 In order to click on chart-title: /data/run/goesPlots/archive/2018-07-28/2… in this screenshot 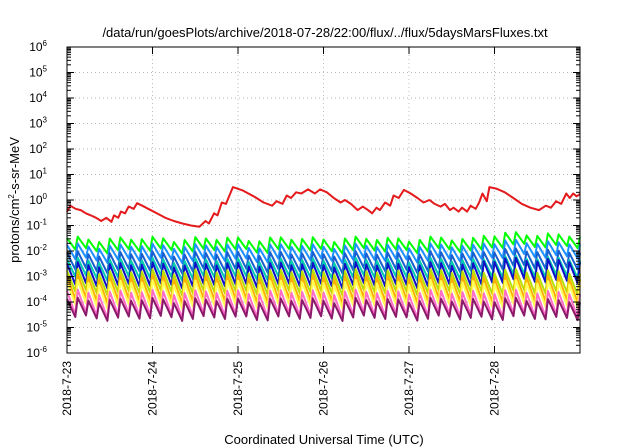, I will do `click(325, 32)`.